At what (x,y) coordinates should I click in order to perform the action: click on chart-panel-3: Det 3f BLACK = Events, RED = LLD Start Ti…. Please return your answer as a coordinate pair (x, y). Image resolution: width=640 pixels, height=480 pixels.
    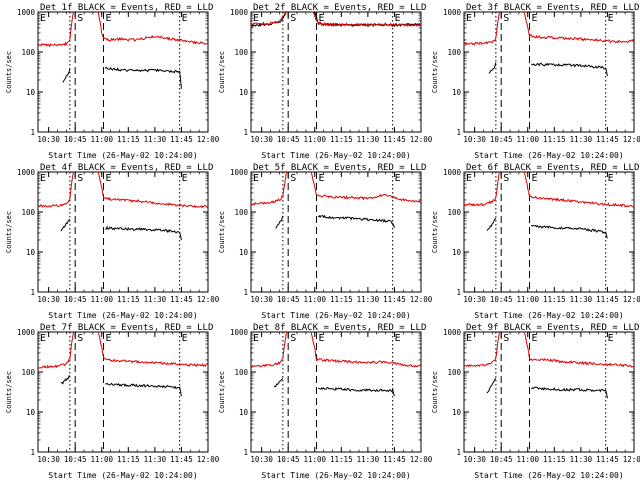
    Looking at the image, I should click on (535, 81).